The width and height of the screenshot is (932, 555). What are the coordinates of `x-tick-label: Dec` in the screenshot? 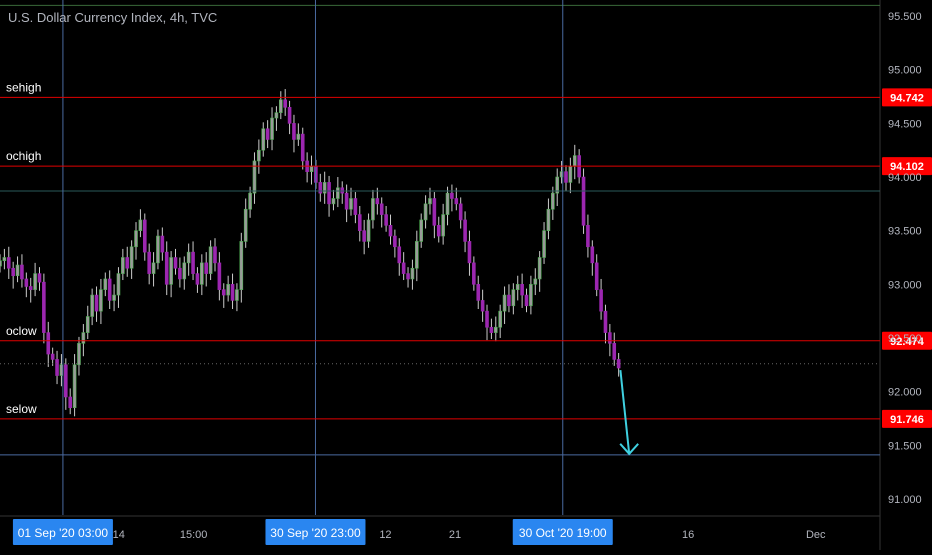 It's located at (816, 535).